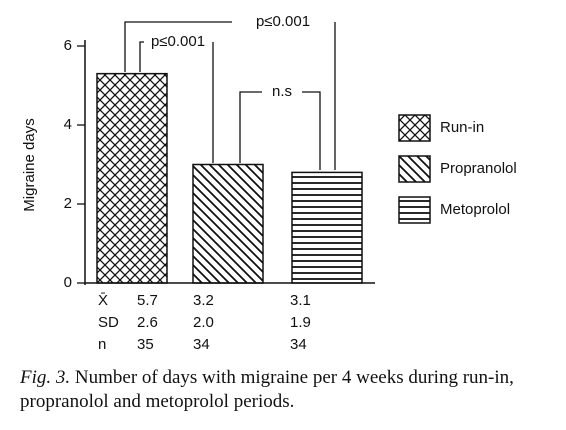 Image resolution: width=566 pixels, height=430 pixels. What do you see at coordinates (203, 322) in the screenshot?
I see `stat-value: 2.0` at bounding box center [203, 322].